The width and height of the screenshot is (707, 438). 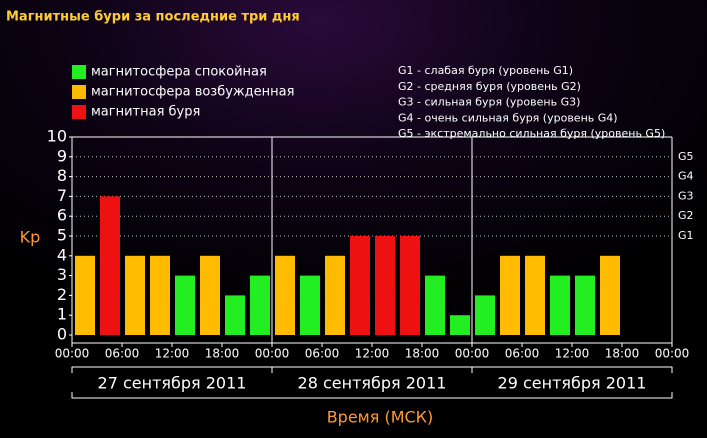 What do you see at coordinates (686, 195) in the screenshot?
I see `y2-tick-label: G3` at bounding box center [686, 195].